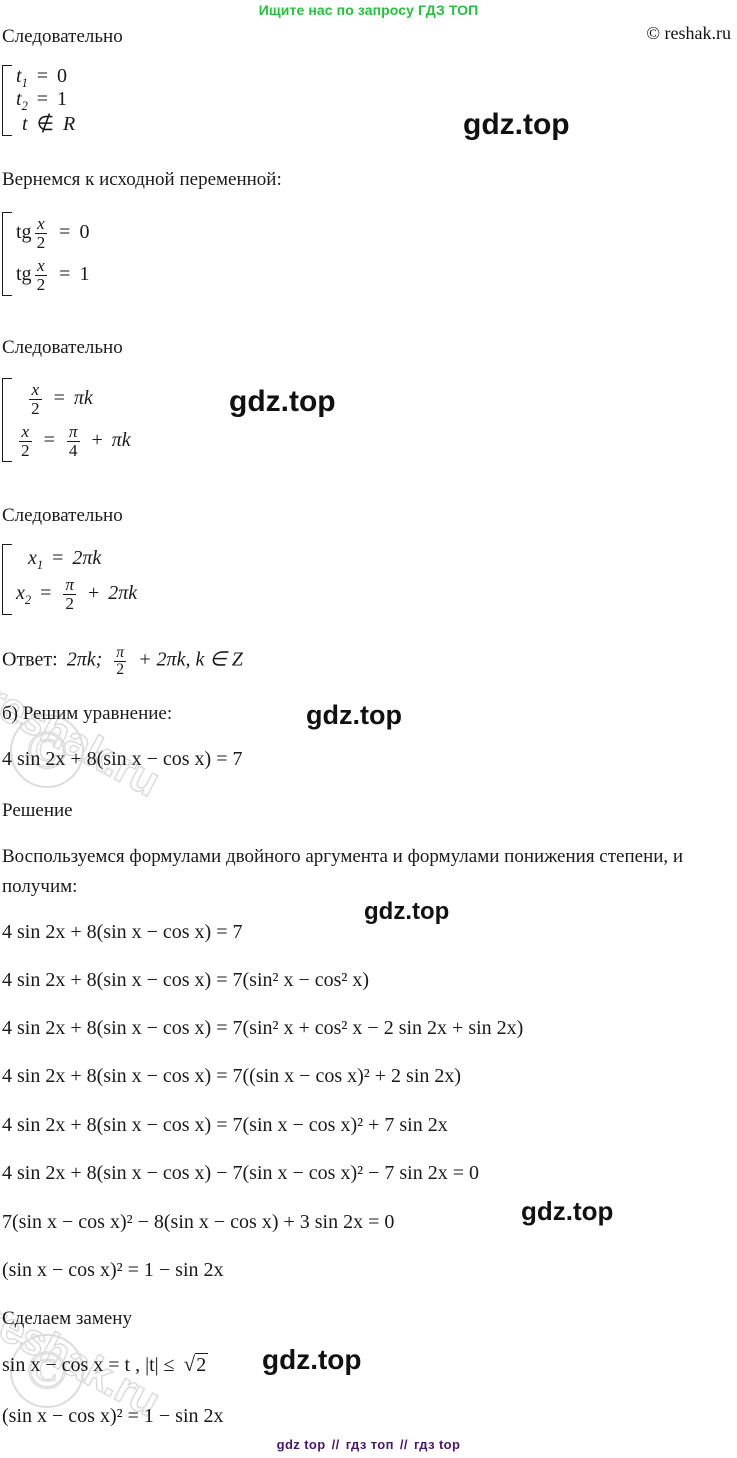 The image size is (737, 1458). What do you see at coordinates (30, 659) in the screenshot?
I see `answer-label: Ответ:` at bounding box center [30, 659].